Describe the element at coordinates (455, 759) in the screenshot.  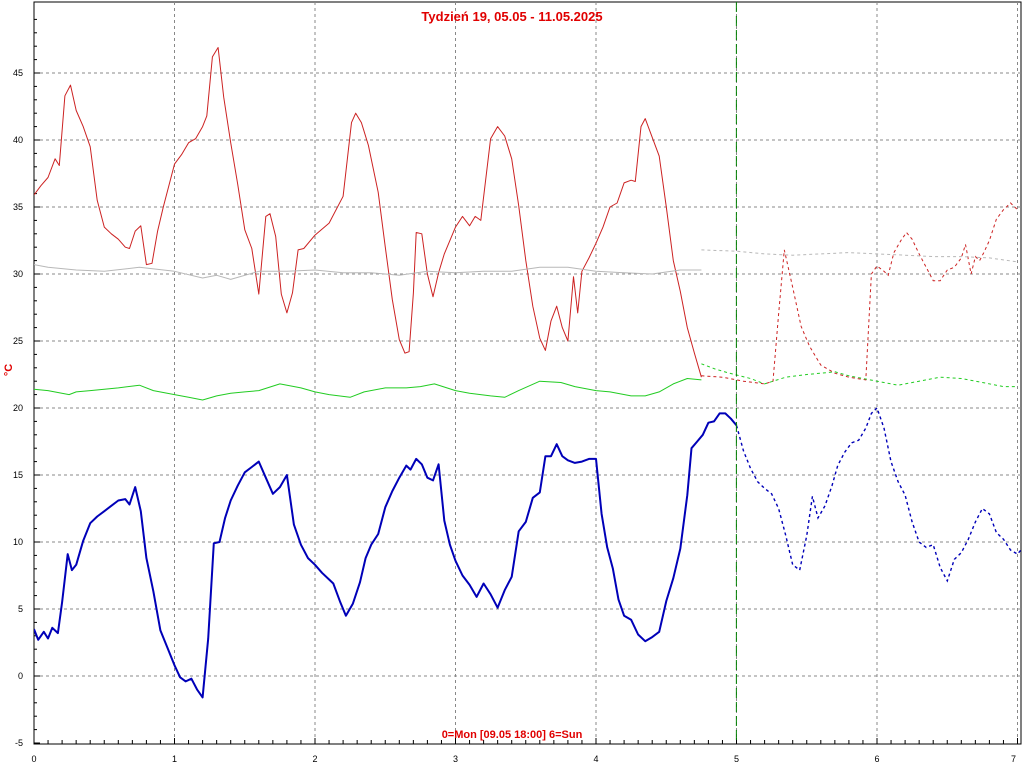
I see `x-tick-label: 3` at that location.